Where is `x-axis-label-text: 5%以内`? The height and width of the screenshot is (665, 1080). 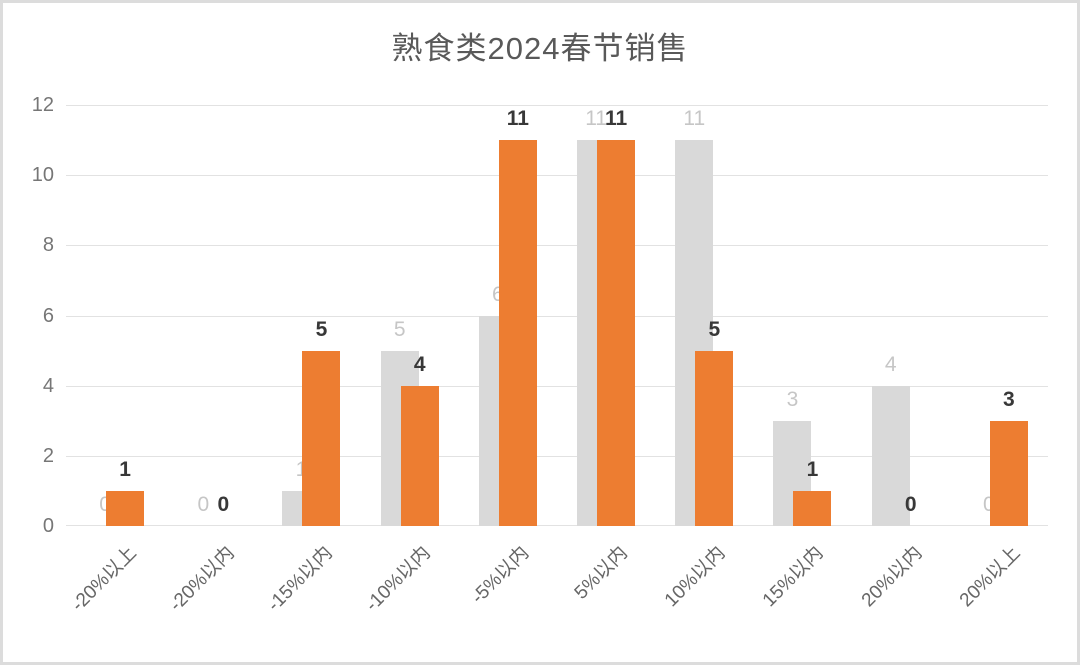 x-axis-label-text: 5%以内 is located at coordinates (601, 573).